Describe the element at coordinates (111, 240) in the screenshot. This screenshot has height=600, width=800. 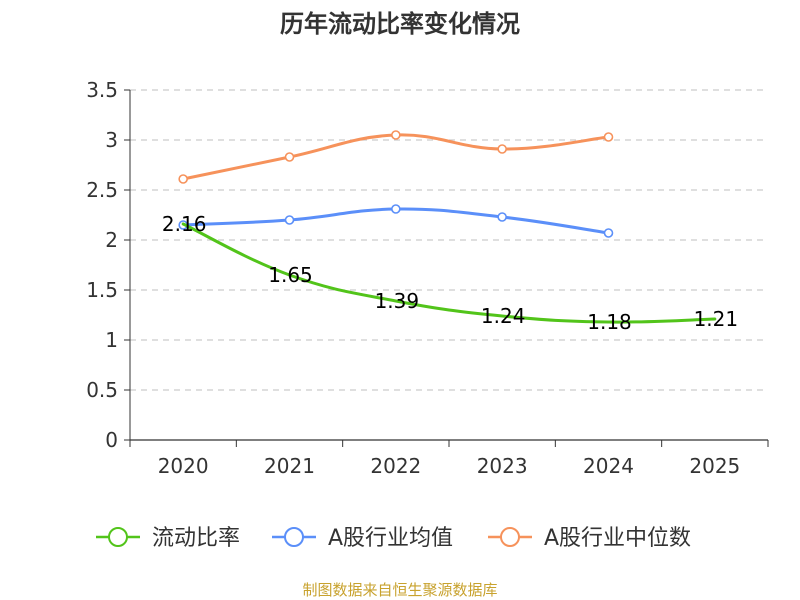
I see `y-tick-label: 2` at that location.